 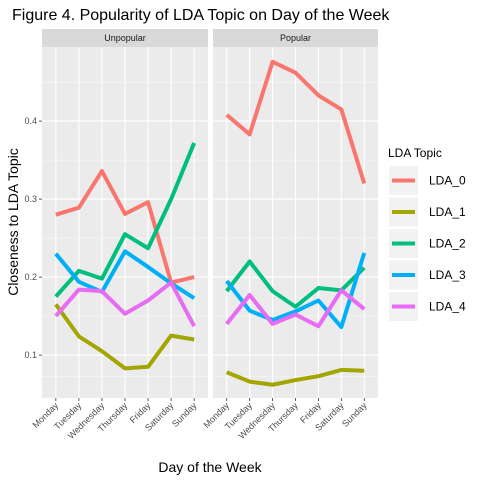 What do you see at coordinates (295, 377) in the screenshot?
I see `series-line-lda-1-popular` at bounding box center [295, 377].